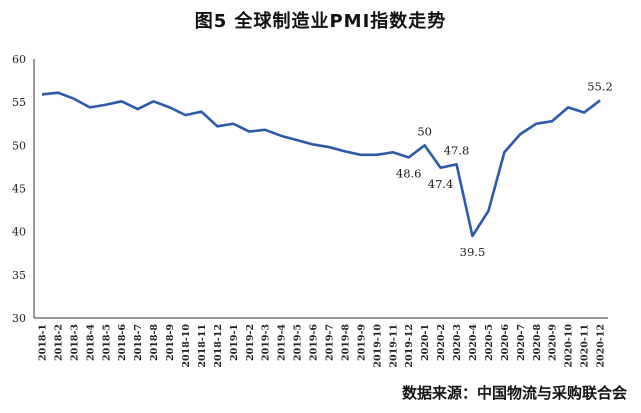  Describe the element at coordinates (19, 275) in the screenshot. I see `y-tick-label: 35` at that location.